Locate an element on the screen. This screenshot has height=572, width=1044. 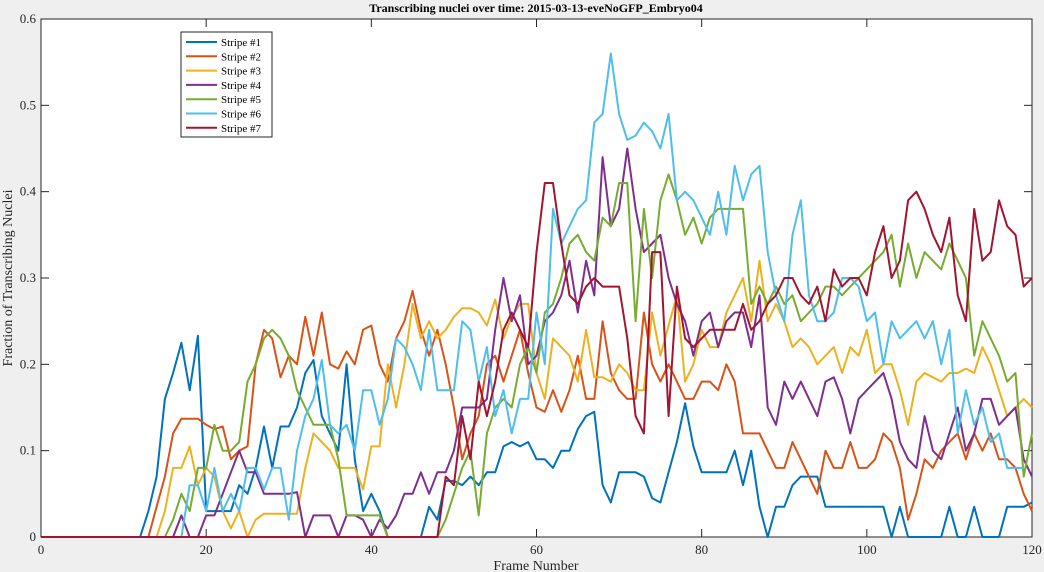
legend-label-stripe-1: Stripe #1 is located at coordinates (241, 43).